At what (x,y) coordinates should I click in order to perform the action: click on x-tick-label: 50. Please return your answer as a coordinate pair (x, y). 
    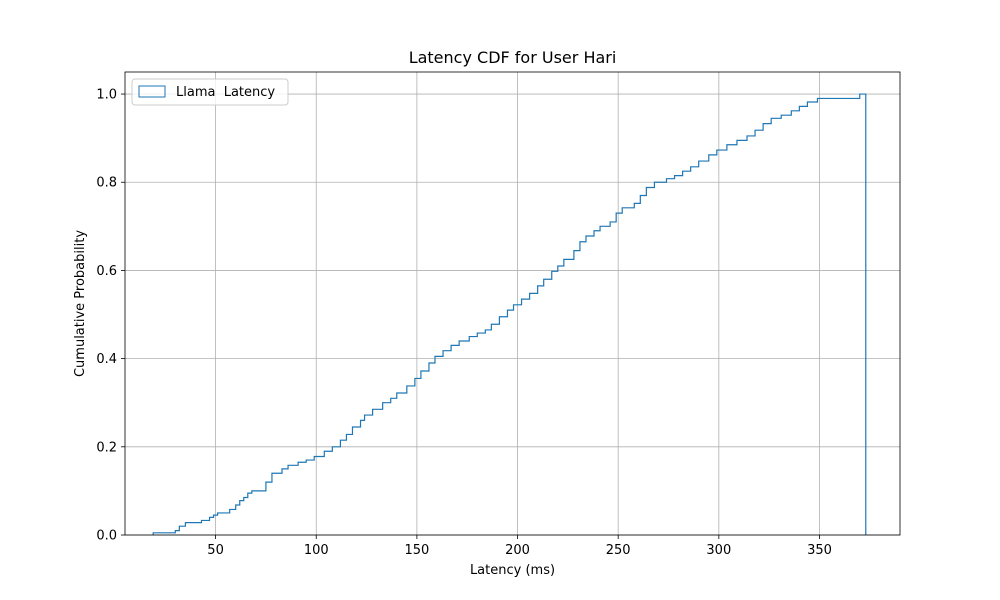
    Looking at the image, I should click on (215, 550).